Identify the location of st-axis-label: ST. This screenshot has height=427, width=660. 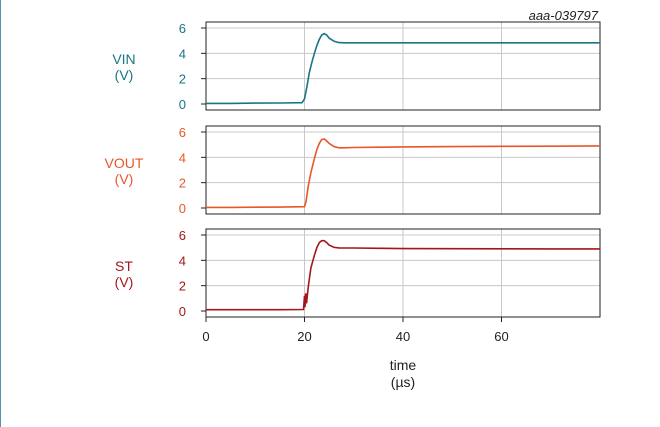
(124, 266).